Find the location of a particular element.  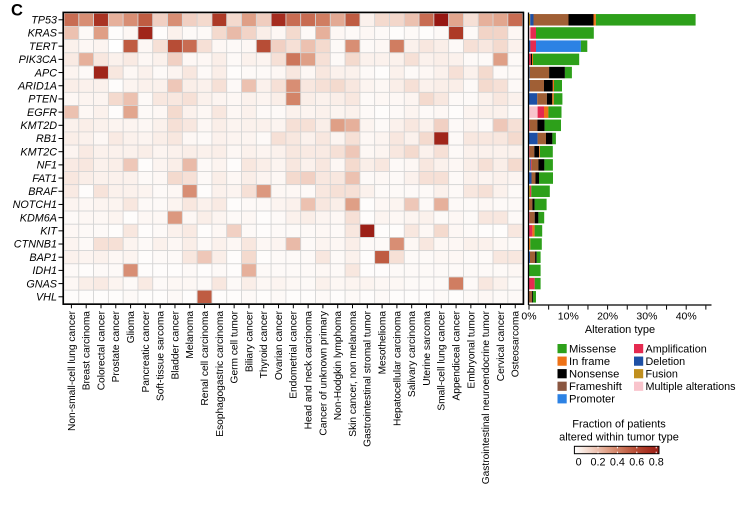

svg-text: Appendiceal cancer is located at coordinates (456, 355).